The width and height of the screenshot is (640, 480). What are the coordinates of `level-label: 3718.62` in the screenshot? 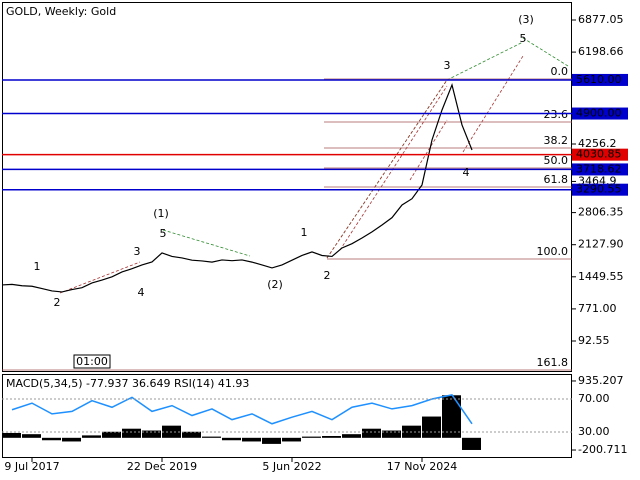 It's located at (599, 168).